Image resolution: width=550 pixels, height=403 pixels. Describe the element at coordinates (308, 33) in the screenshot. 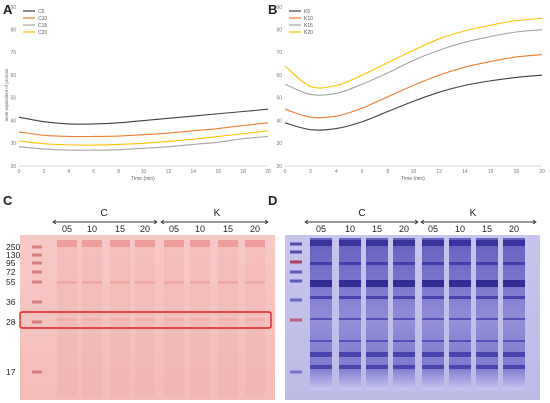

I see `chartB-legend-label-k20: K20` at that location.